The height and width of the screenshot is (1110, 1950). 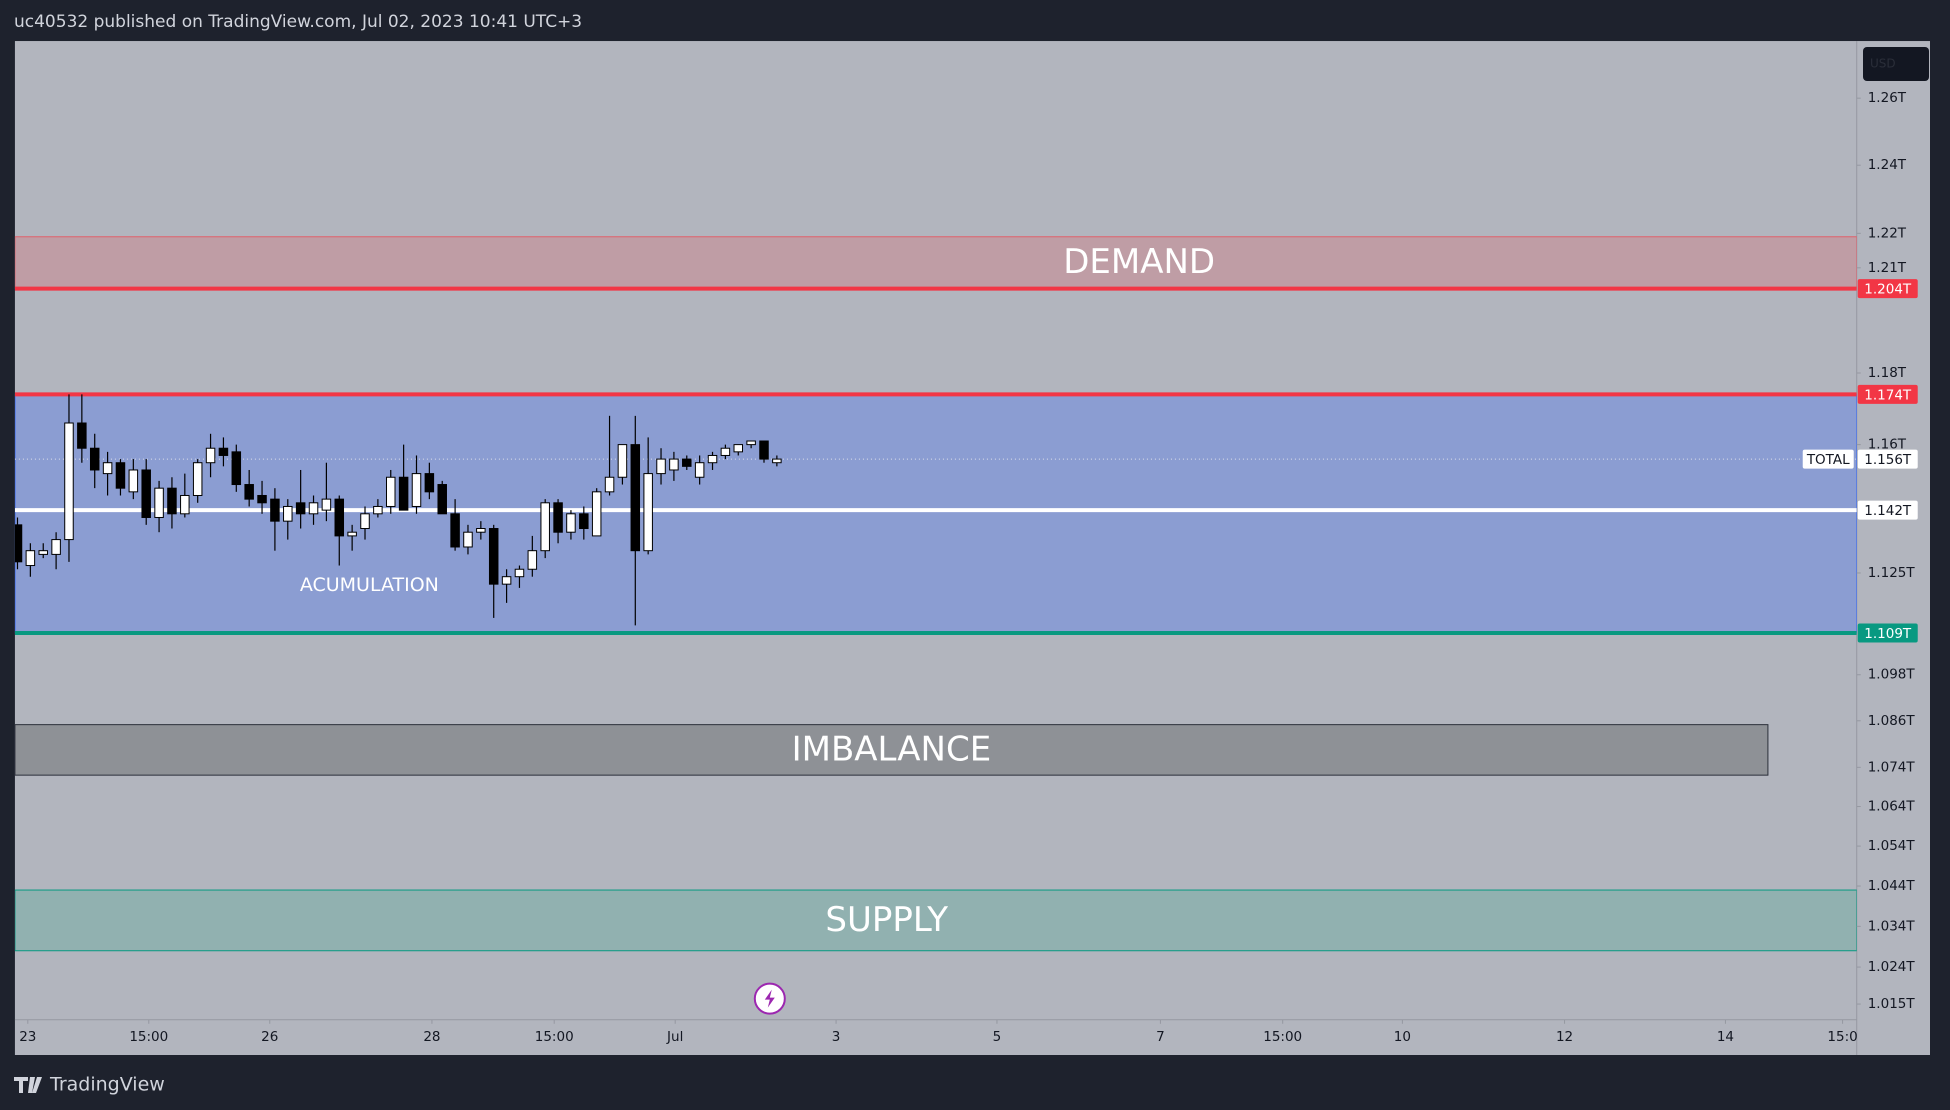 I want to click on y-tick-label: 1.024T, so click(x=1892, y=967).